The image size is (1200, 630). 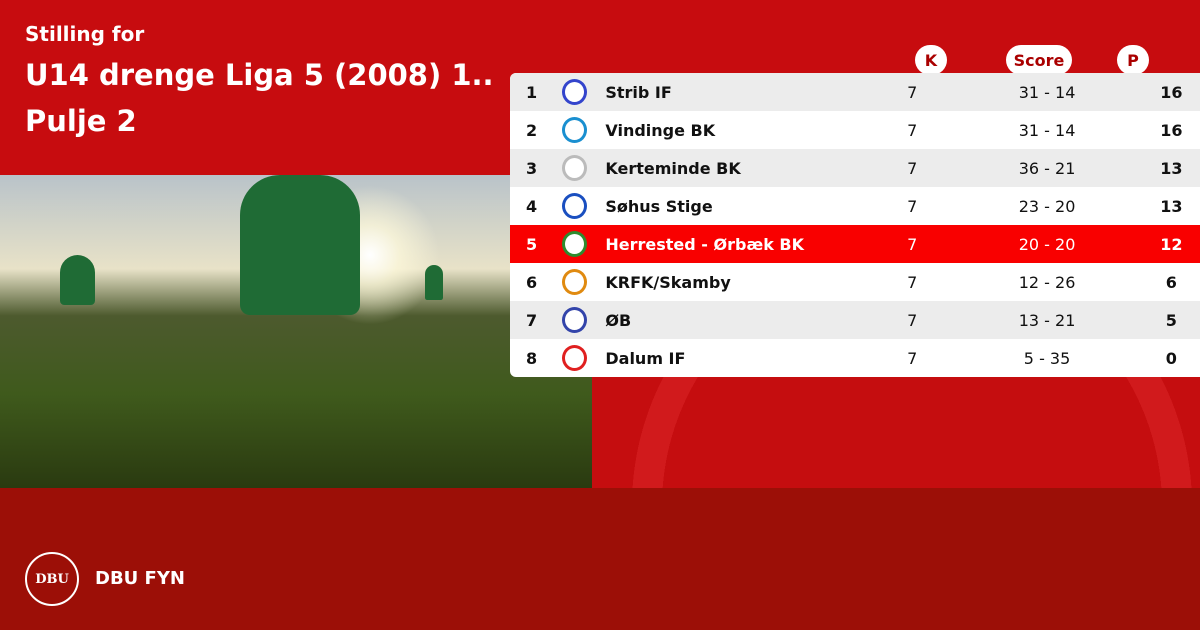 I want to click on table-row: 3 Kerteminde BK 7 36 - 21 13, so click(x=855, y=168).